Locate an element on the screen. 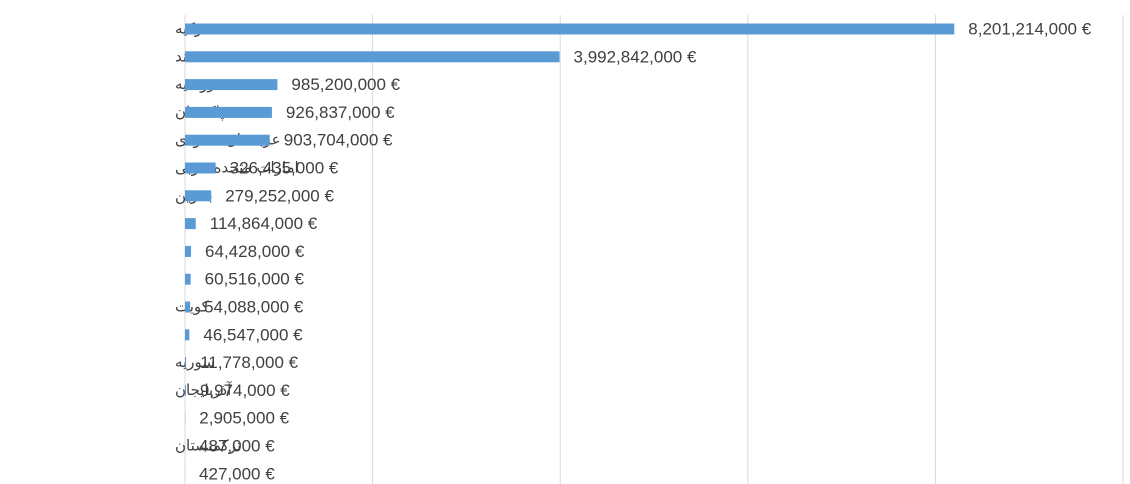 This screenshot has height=484, width=1130. data-label: 60,516,000 € is located at coordinates (255, 279).